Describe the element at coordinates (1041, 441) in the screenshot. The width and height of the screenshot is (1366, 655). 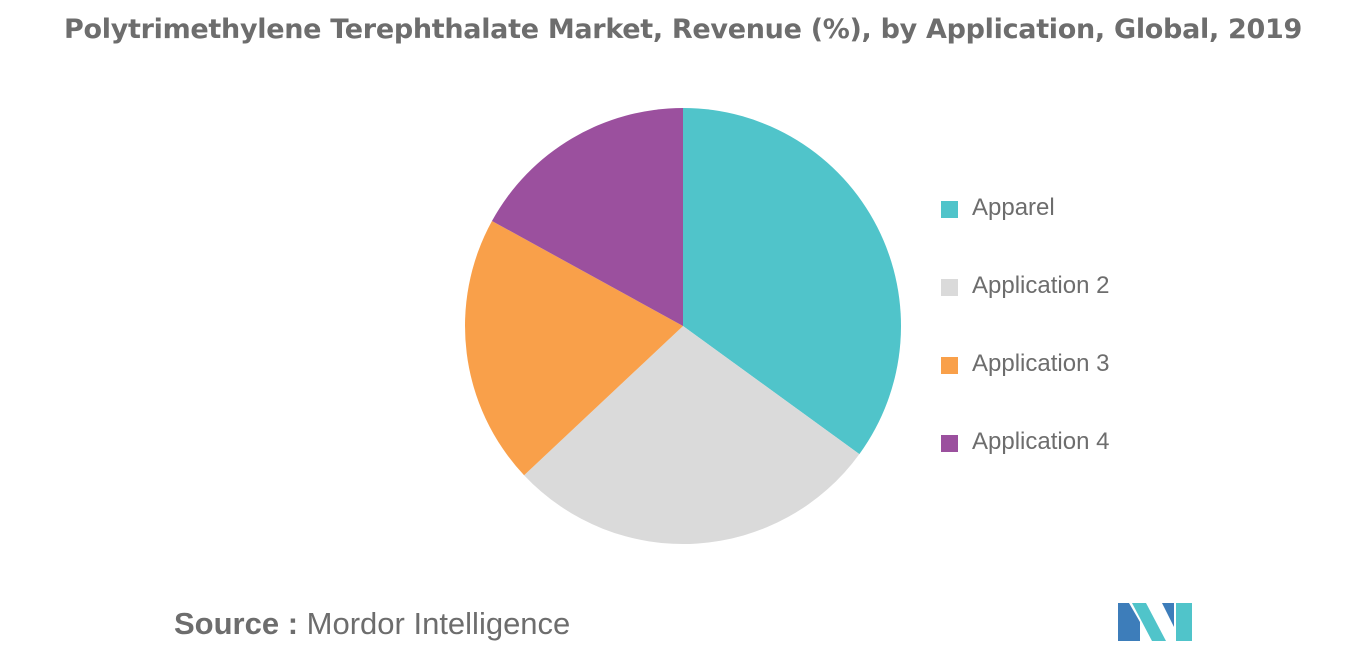
I see `legend-label: Application 4` at that location.